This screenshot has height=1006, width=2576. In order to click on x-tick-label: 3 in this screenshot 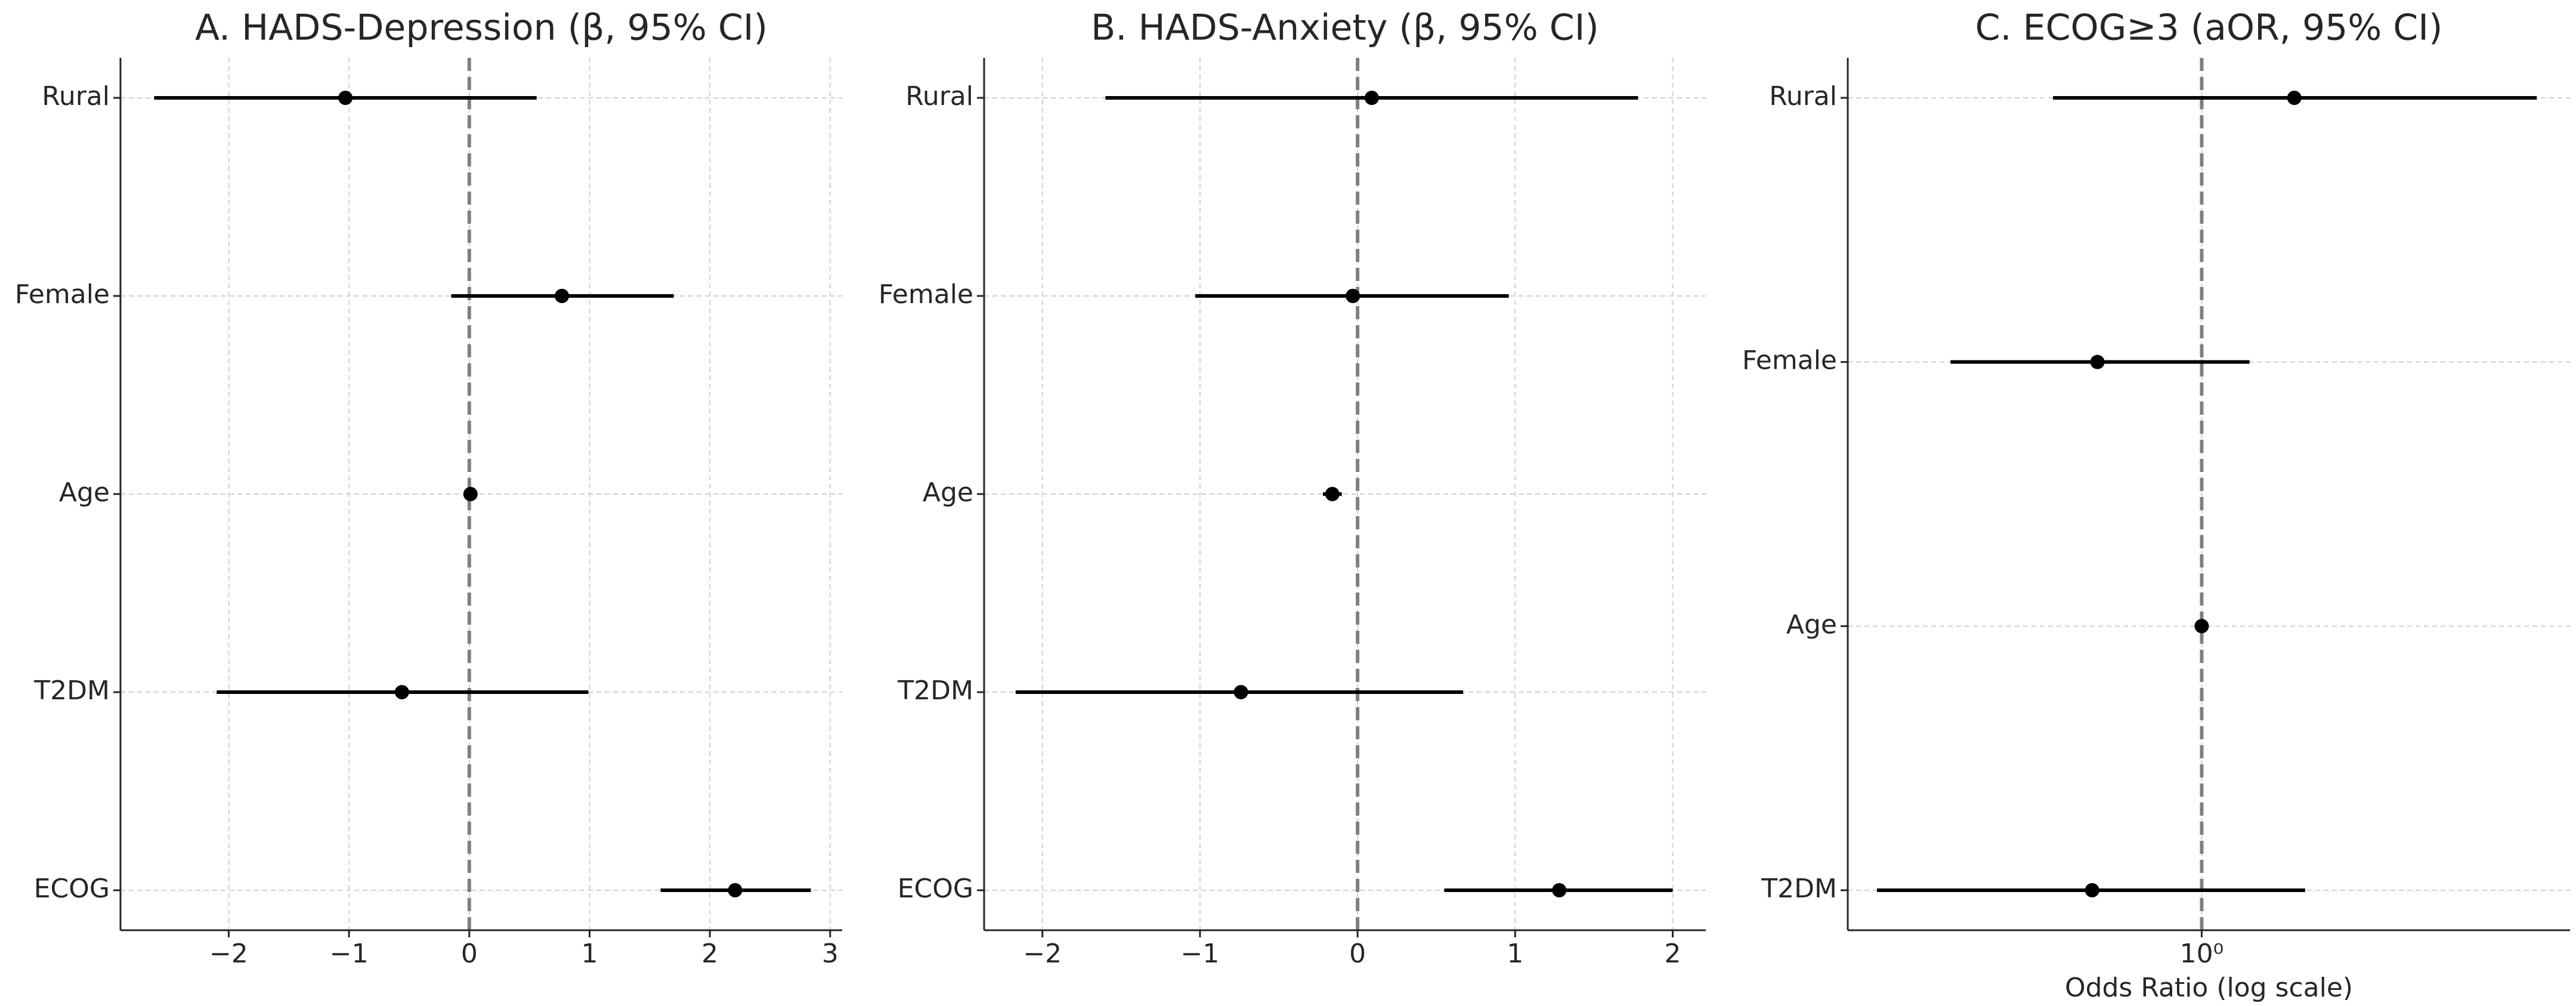, I will do `click(830, 954)`.